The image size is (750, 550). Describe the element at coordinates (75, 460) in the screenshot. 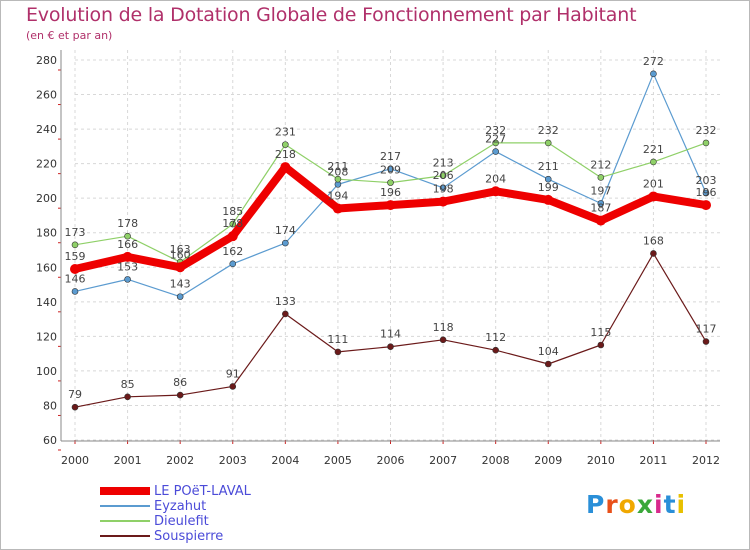

I see `x-tick-label: 2000` at that location.